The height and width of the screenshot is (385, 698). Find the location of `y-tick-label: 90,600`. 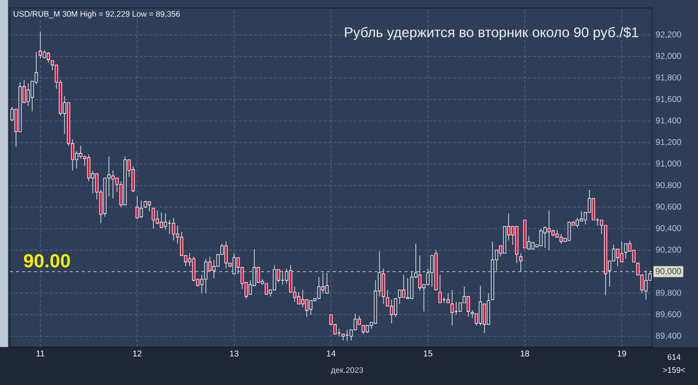

y-tick-label: 90,600 is located at coordinates (669, 207).